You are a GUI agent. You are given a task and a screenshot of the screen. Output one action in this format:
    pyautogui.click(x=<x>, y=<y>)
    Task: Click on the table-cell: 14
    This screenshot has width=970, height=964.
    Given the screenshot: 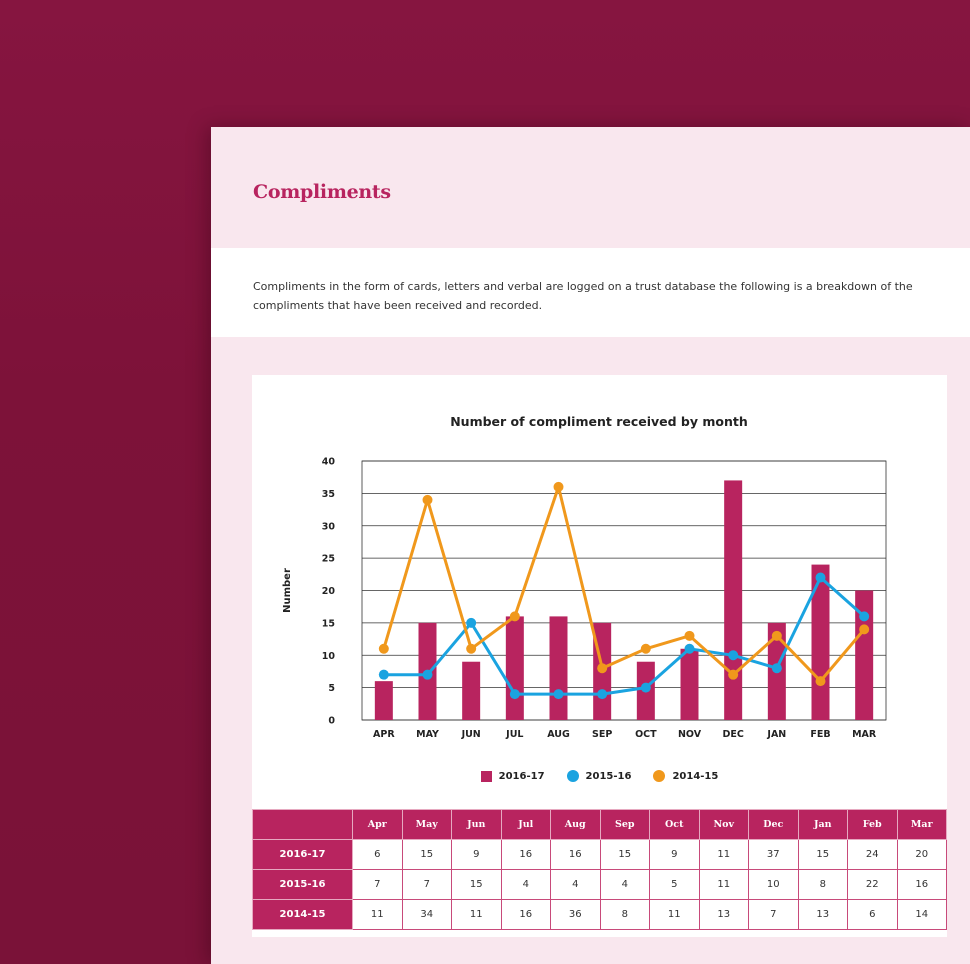 What is the action you would take?
    pyautogui.click(x=921, y=914)
    